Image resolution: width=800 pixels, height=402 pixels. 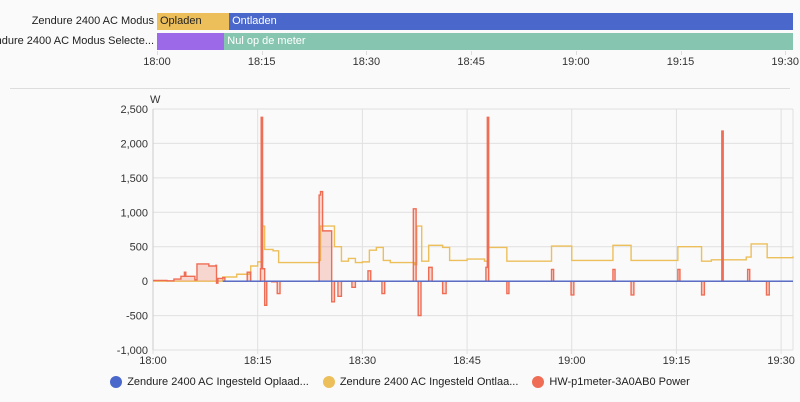 I want to click on timeline-segment: Opladen, so click(x=193, y=21).